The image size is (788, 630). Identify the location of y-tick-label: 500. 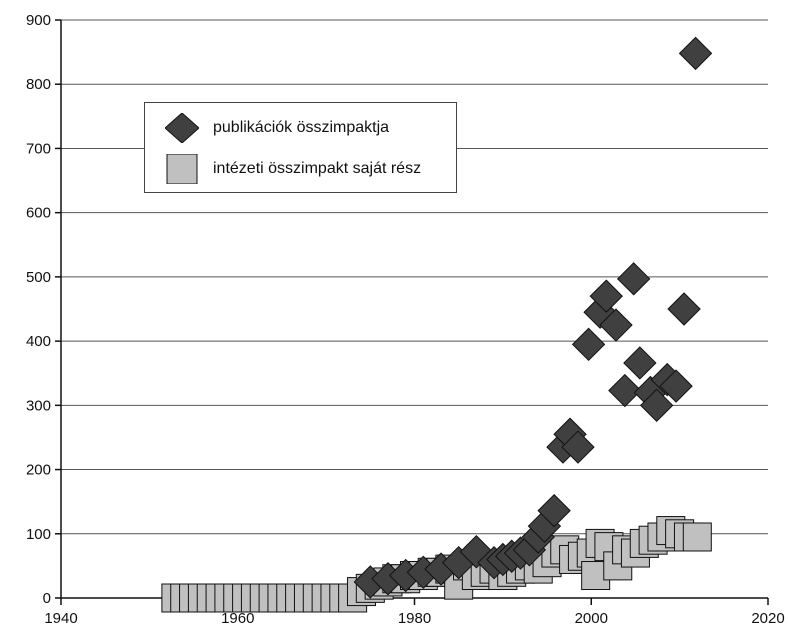
(38, 277).